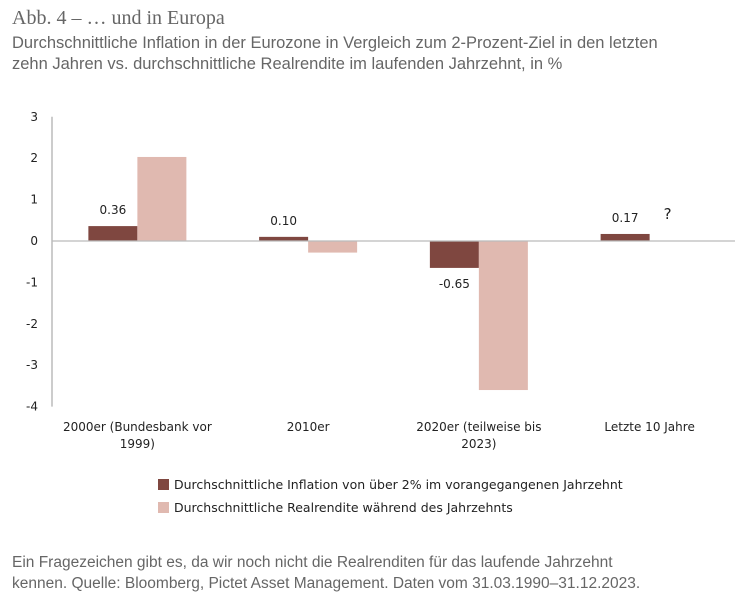  What do you see at coordinates (308, 427) in the screenshot?
I see `x-category-label: 2010er` at bounding box center [308, 427].